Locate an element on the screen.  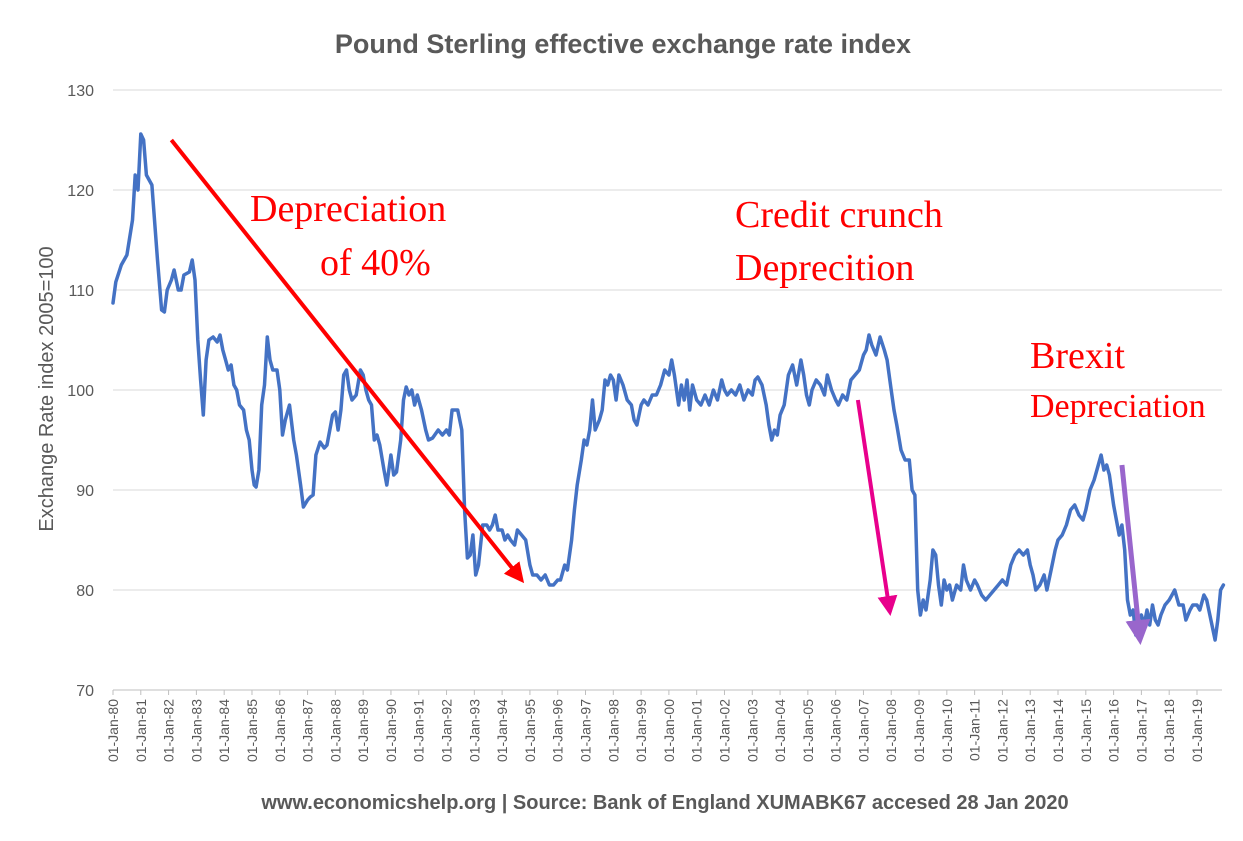
x-tick-label: 01-Jan-92 is located at coordinates (447, 730).